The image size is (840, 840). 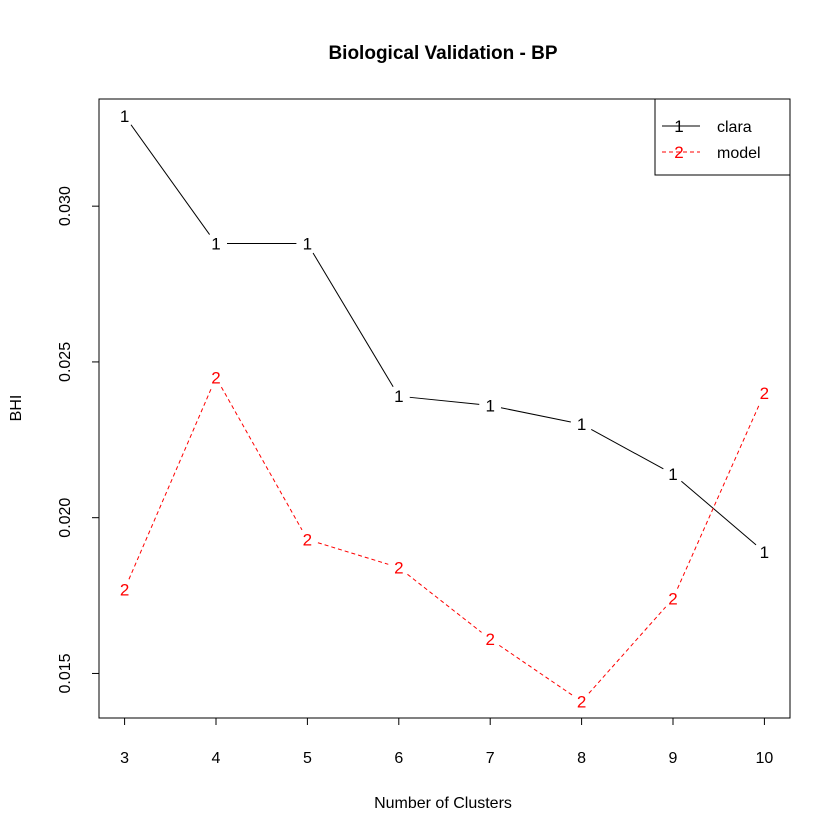 I want to click on x-tick-label: 3, so click(x=124, y=758).